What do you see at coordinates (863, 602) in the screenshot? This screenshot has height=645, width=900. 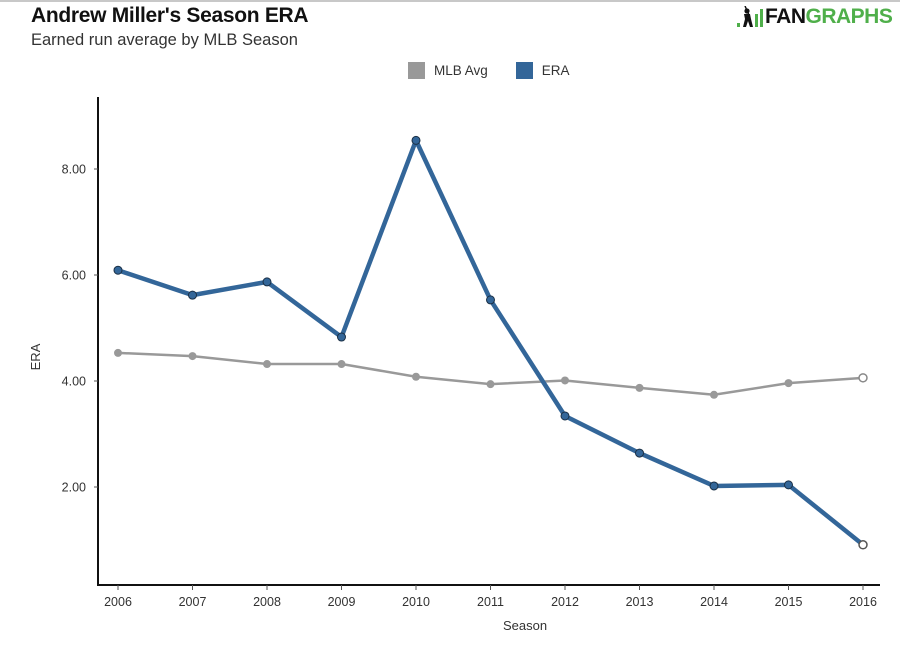 I see `x-tick-label: 2016` at bounding box center [863, 602].